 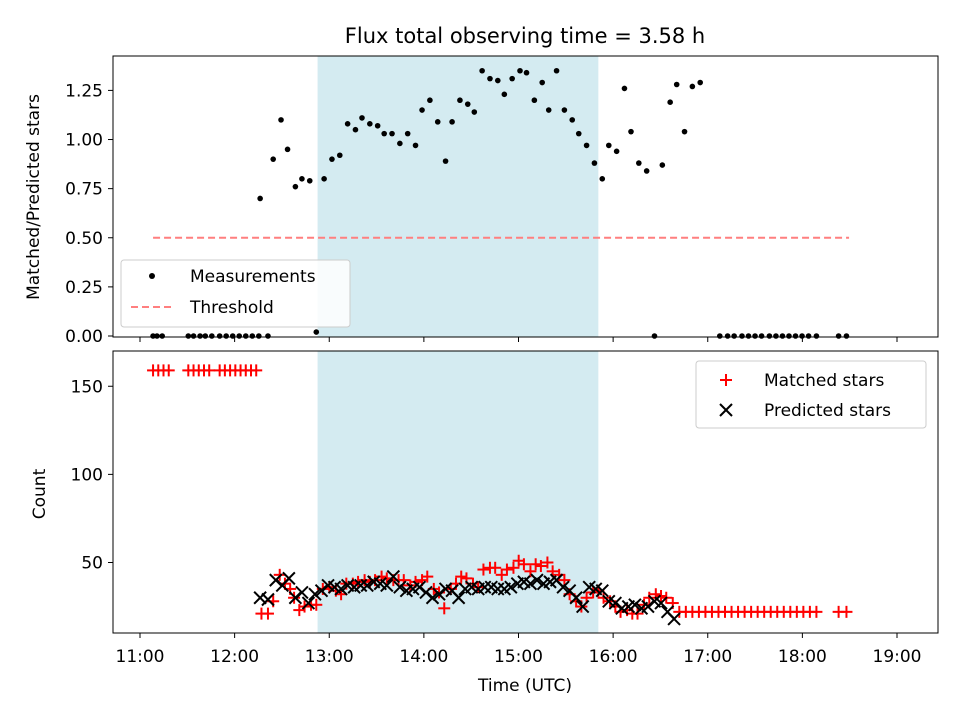 What do you see at coordinates (235, 293) in the screenshot?
I see `ratio-legend: Measurements Threshold` at bounding box center [235, 293].